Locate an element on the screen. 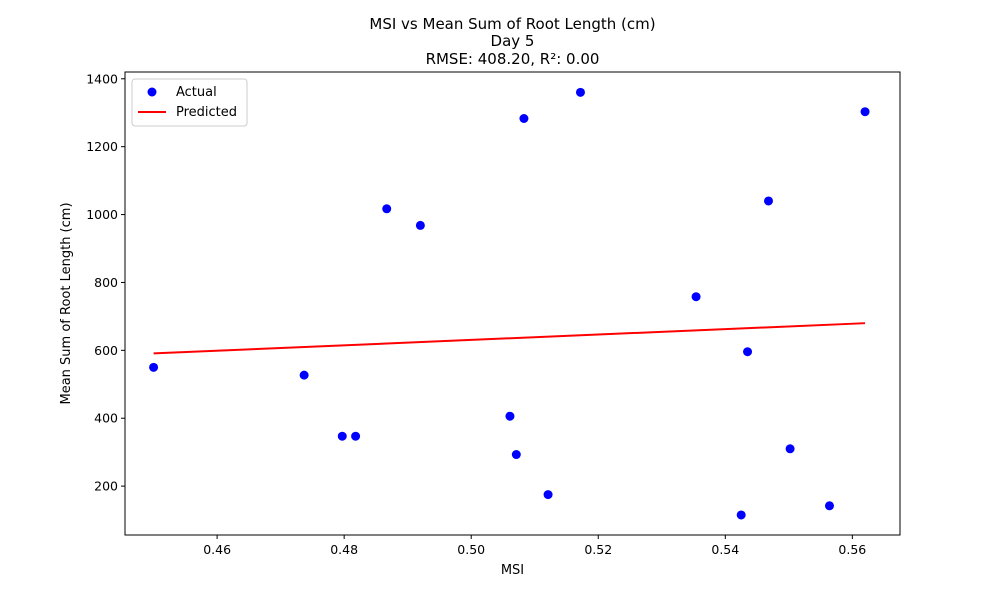 The width and height of the screenshot is (1000, 600). x-tick-label-1: 0.48 is located at coordinates (344, 549).